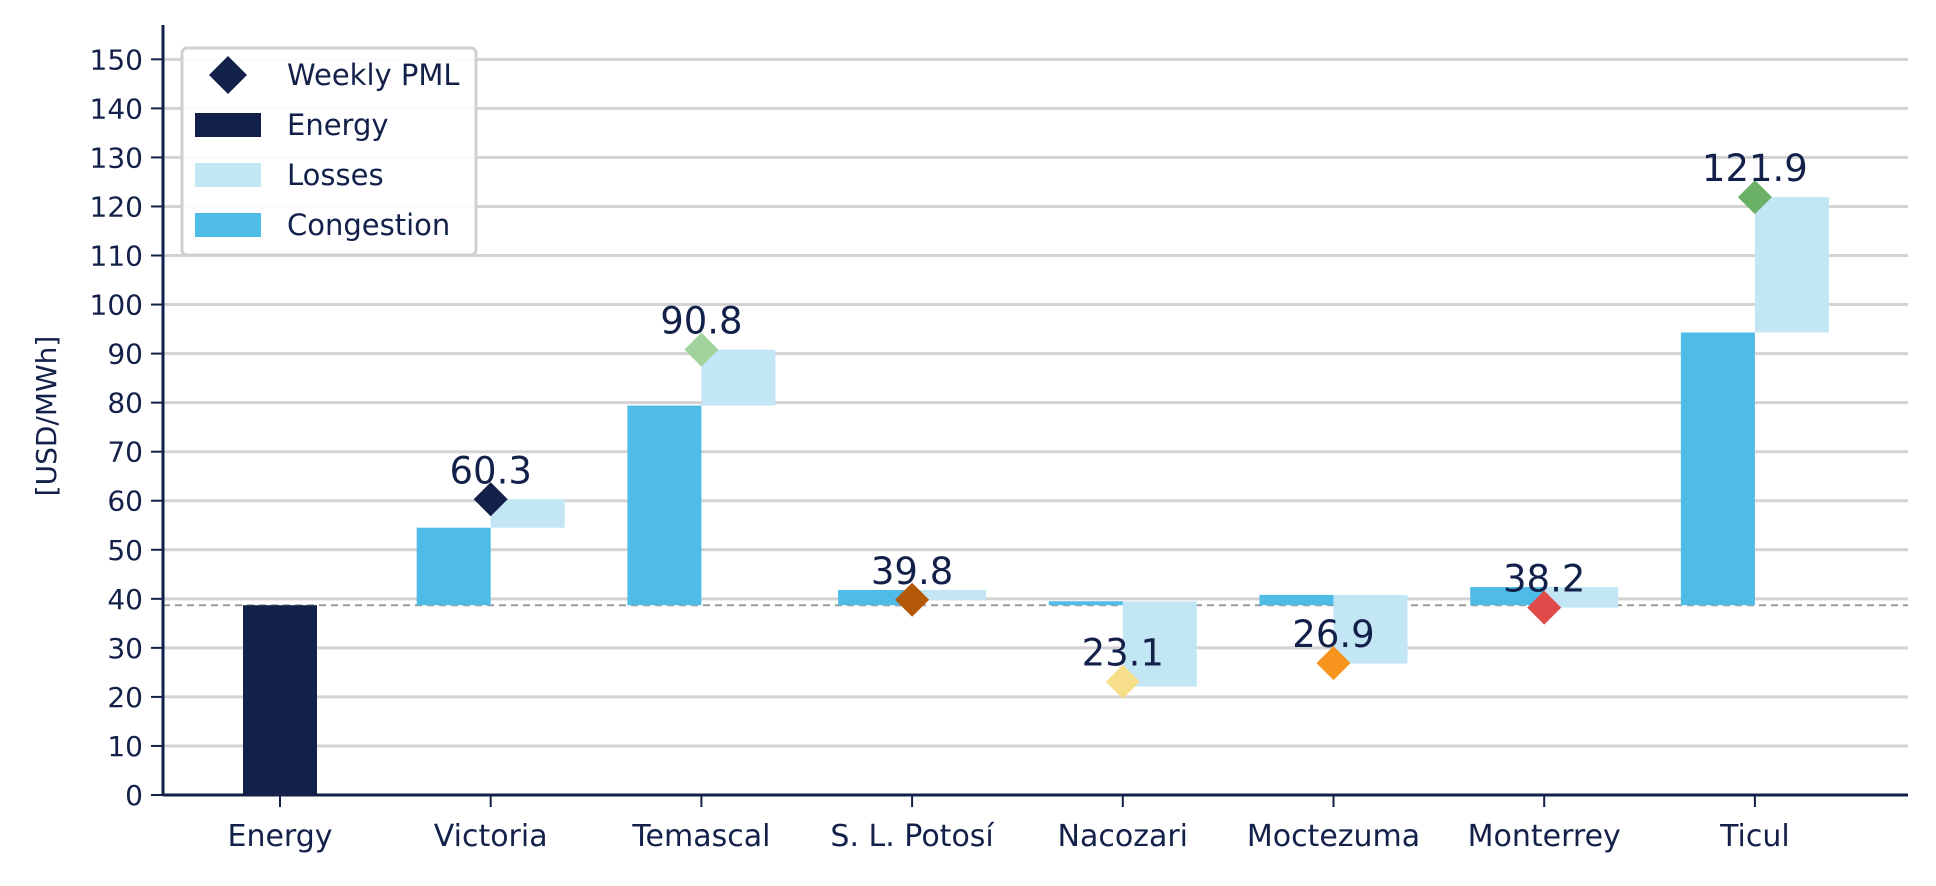 The width and height of the screenshot is (1936, 886). Describe the element at coordinates (1544, 836) in the screenshot. I see `x-tick-label: Monterrey` at that location.